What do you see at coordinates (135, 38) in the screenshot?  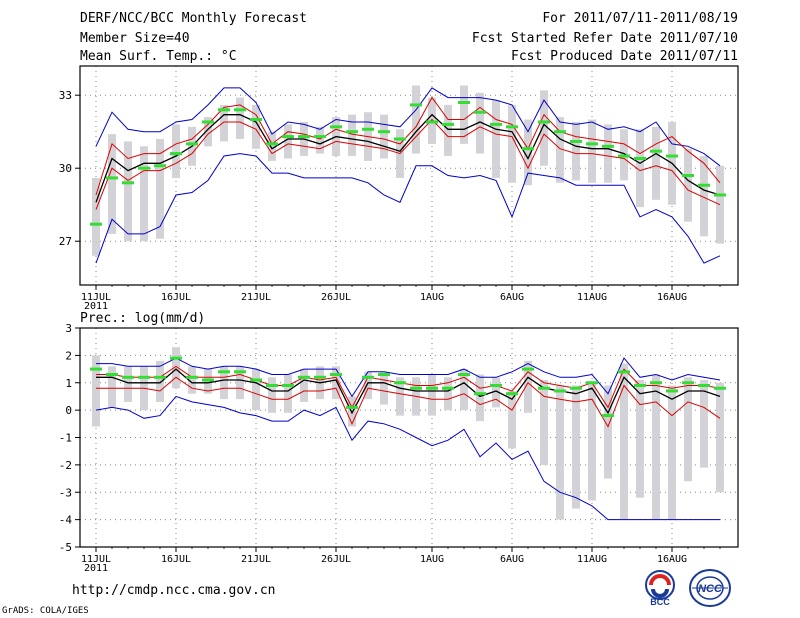 I see `member-size-label: Member Size=40` at bounding box center [135, 38].